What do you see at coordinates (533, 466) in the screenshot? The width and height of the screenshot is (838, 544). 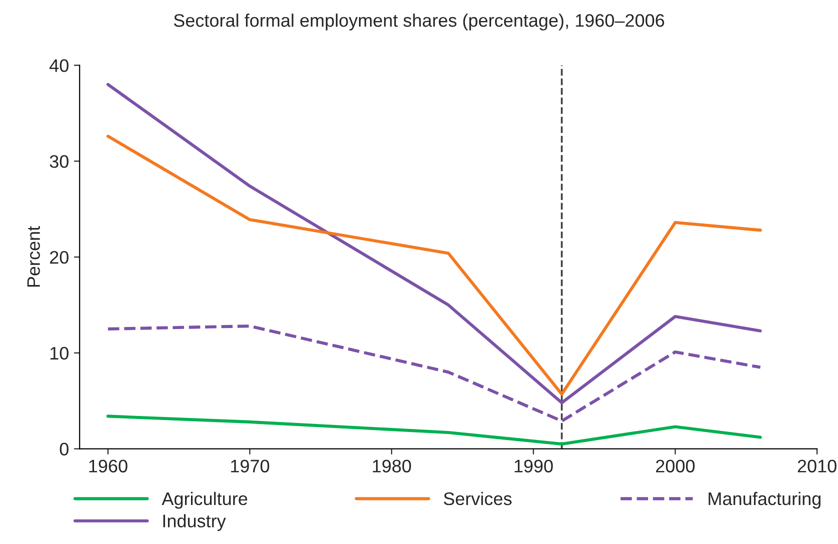 I see `x-tick-label: 1990` at bounding box center [533, 466].